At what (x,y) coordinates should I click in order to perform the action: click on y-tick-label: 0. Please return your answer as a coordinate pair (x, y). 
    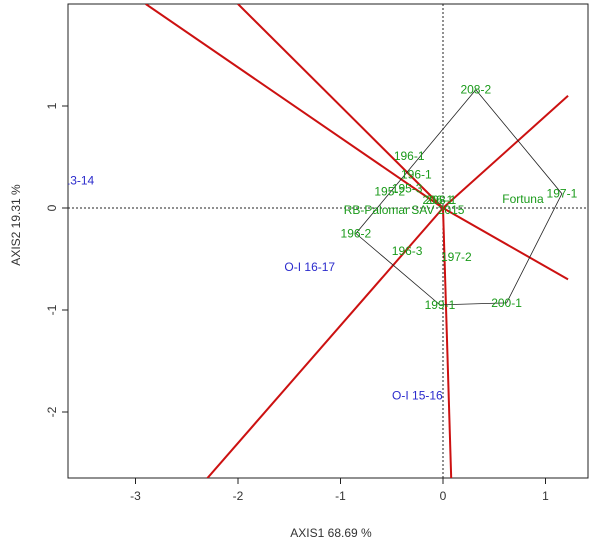
    Looking at the image, I should click on (52, 207).